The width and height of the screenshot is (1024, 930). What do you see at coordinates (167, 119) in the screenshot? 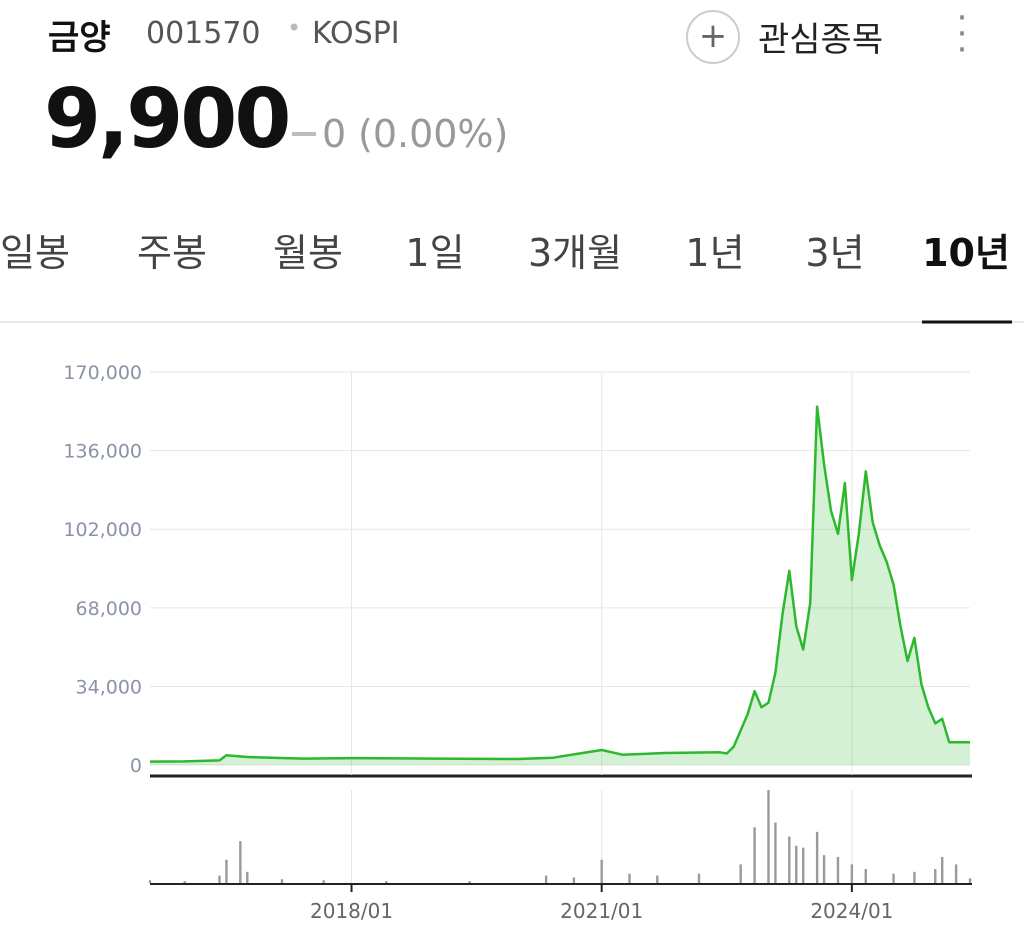
I see `price: 9,900` at bounding box center [167, 119].